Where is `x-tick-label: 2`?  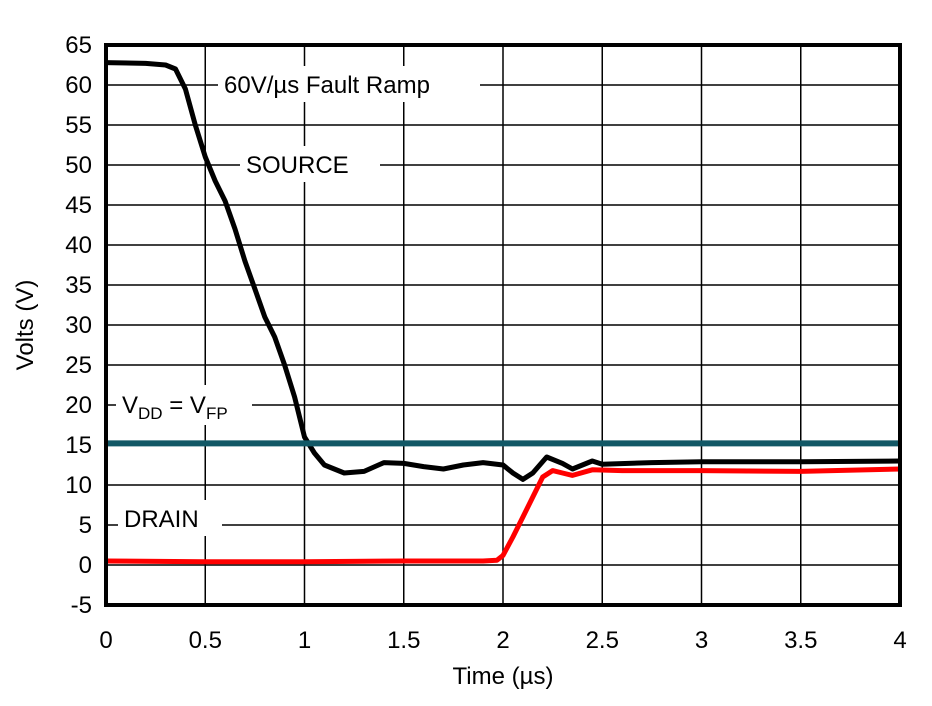
x-tick-label: 2 is located at coordinates (502, 640).